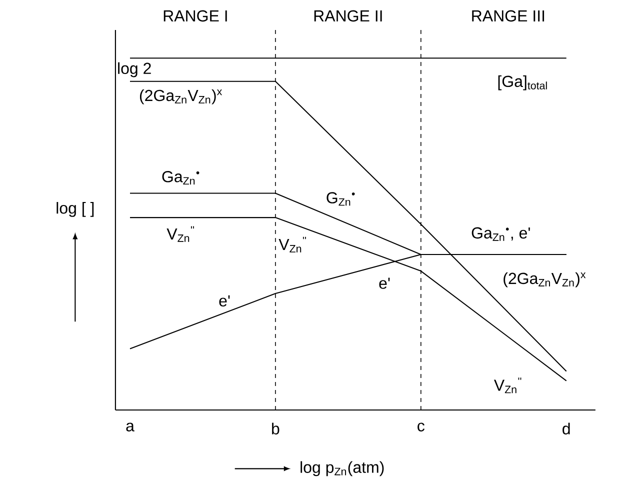 The image size is (622, 481). What do you see at coordinates (348, 16) in the screenshot?
I see `text: RANGE II` at bounding box center [348, 16].